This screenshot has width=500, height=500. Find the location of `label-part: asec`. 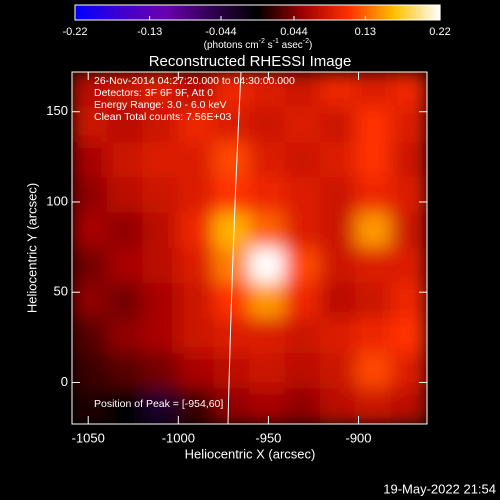

label-part: asec is located at coordinates (291, 45).